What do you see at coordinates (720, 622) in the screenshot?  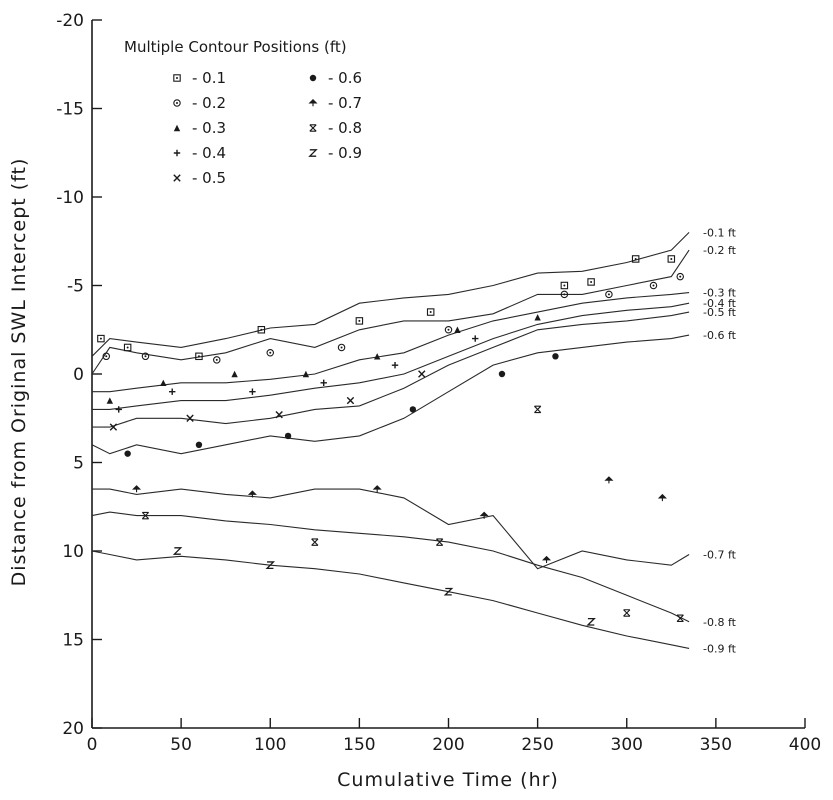 I see `series-end-label: -0.8 ft` at bounding box center [720, 622].